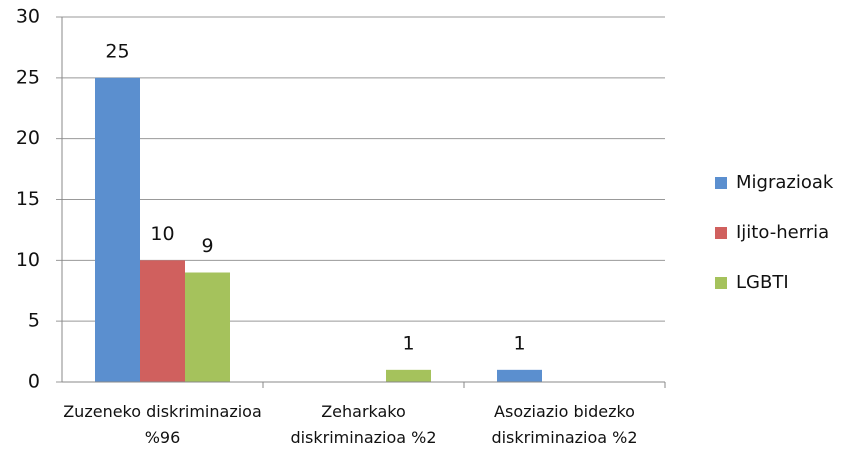 This screenshot has height=452, width=847. I want to click on x-tick-label: Asoziazio bidezko diskriminazioa %2, so click(564, 424).